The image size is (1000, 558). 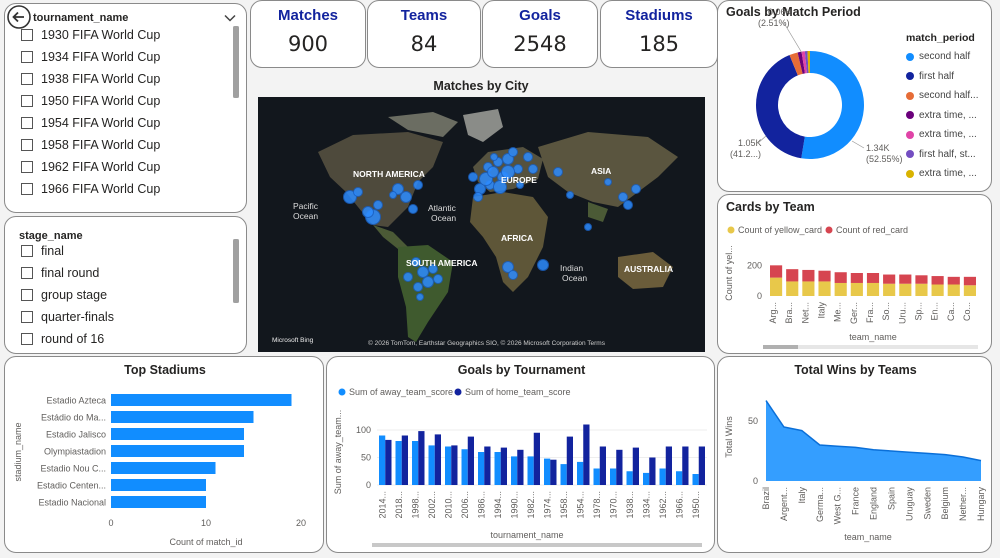 What do you see at coordinates (76, 435) in the screenshot?
I see `y-tick-label: Estadio Jalisco` at bounding box center [76, 435].